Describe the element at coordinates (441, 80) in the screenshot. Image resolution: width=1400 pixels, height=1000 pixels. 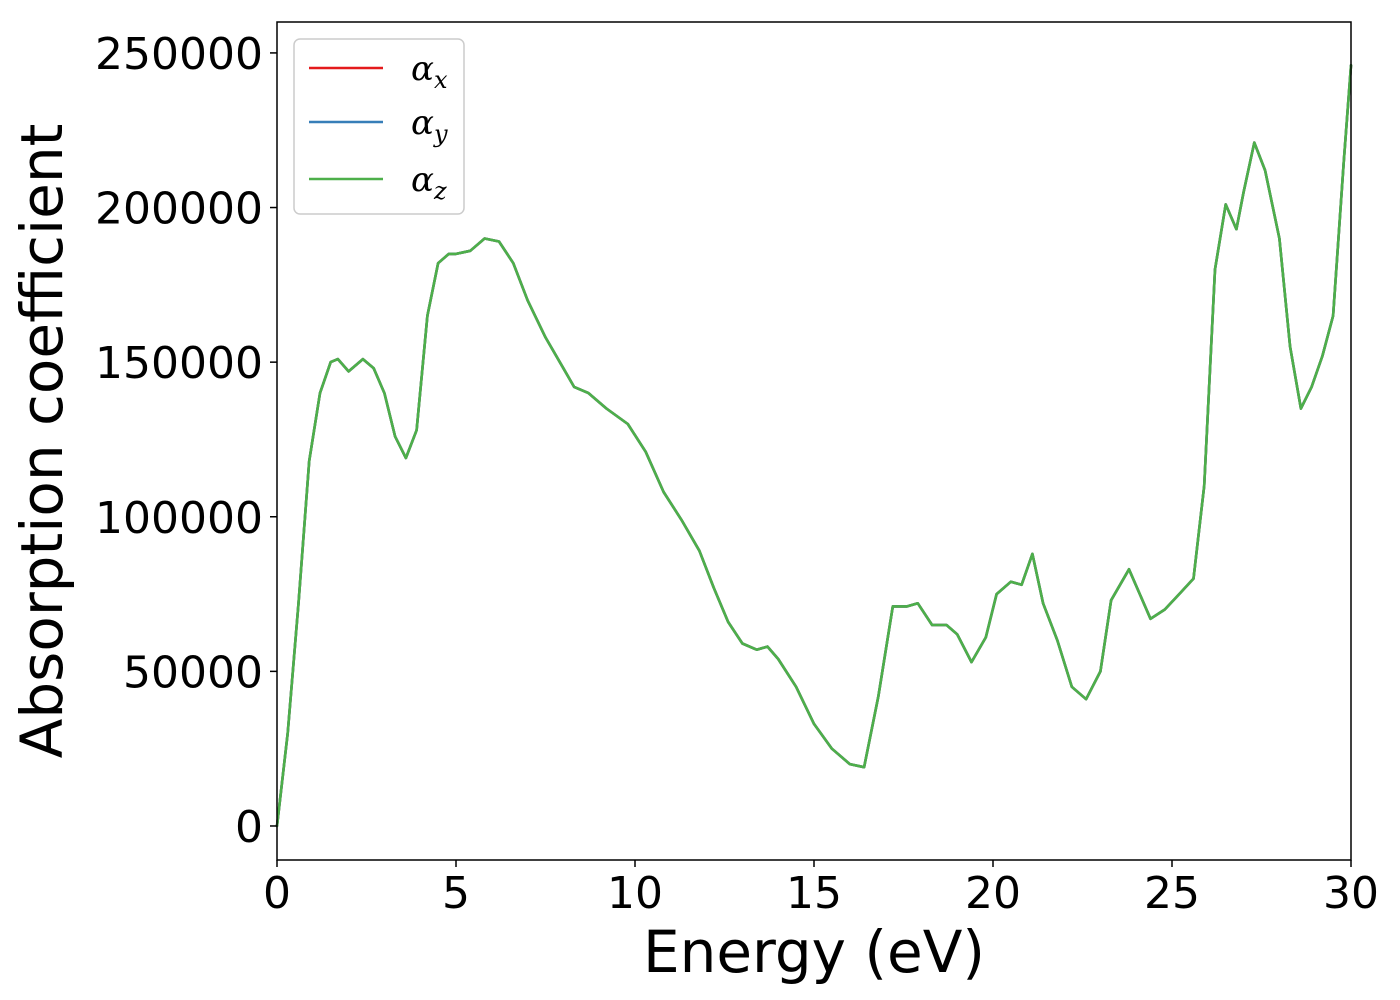
I see `legend-subscript: x` at that location.